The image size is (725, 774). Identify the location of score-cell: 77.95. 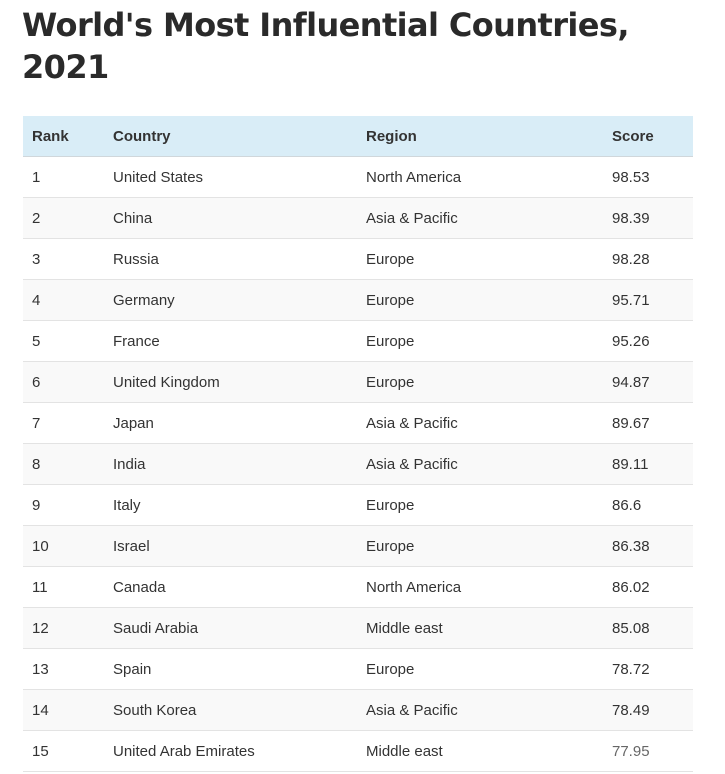
(652, 751).